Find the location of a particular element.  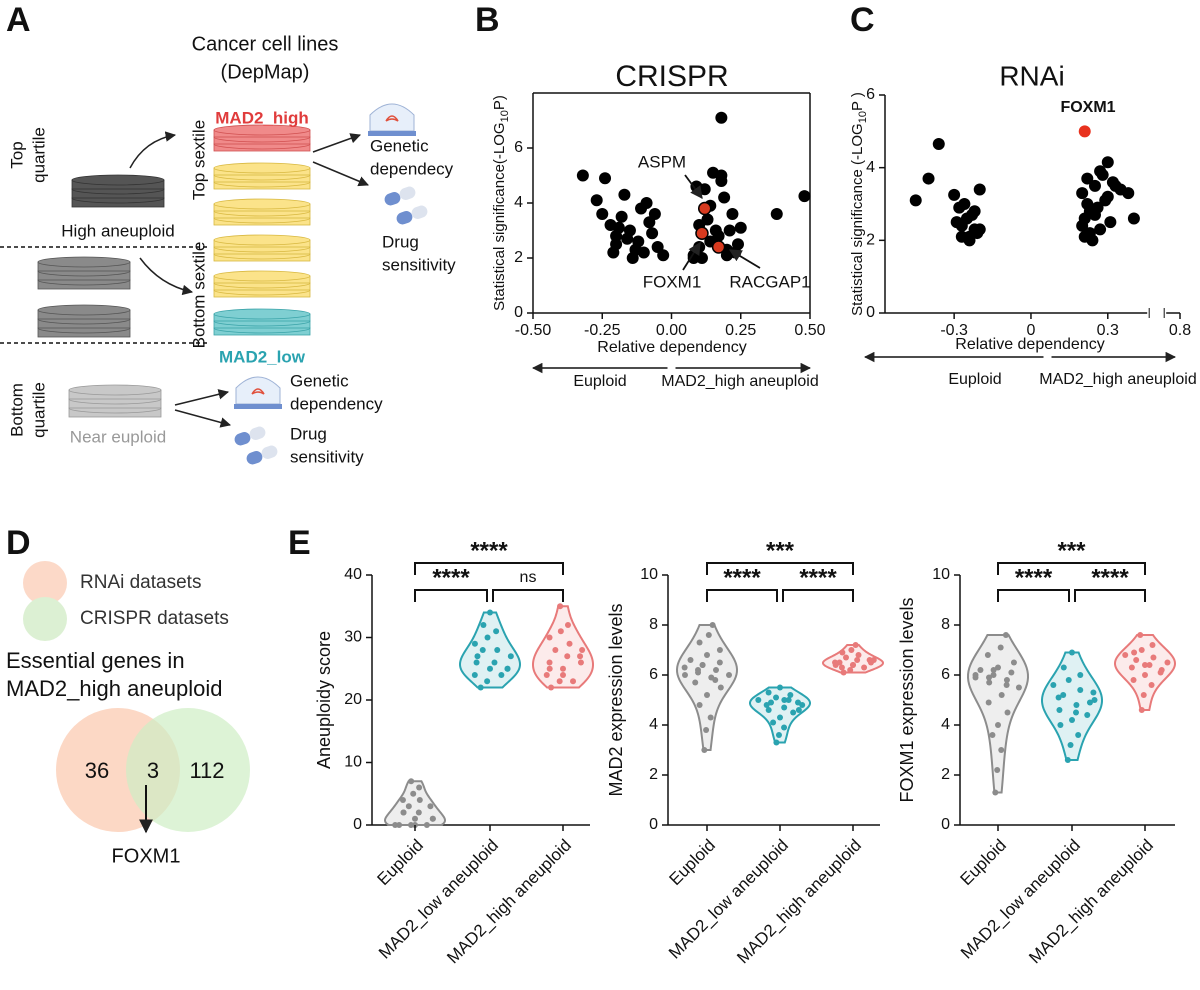

title: Cancer cell lines is located at coordinates (265, 44).